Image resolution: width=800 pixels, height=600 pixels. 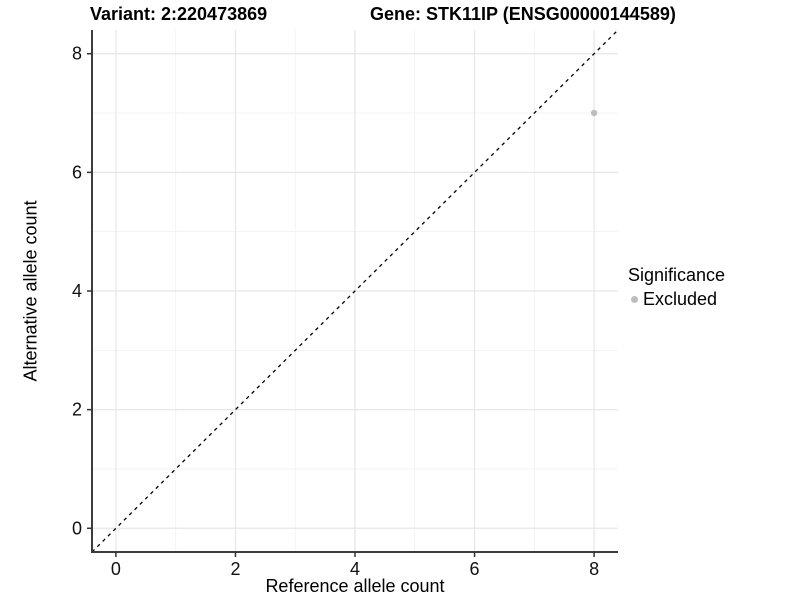 What do you see at coordinates (634, 299) in the screenshot?
I see `legend-point-icon` at bounding box center [634, 299].